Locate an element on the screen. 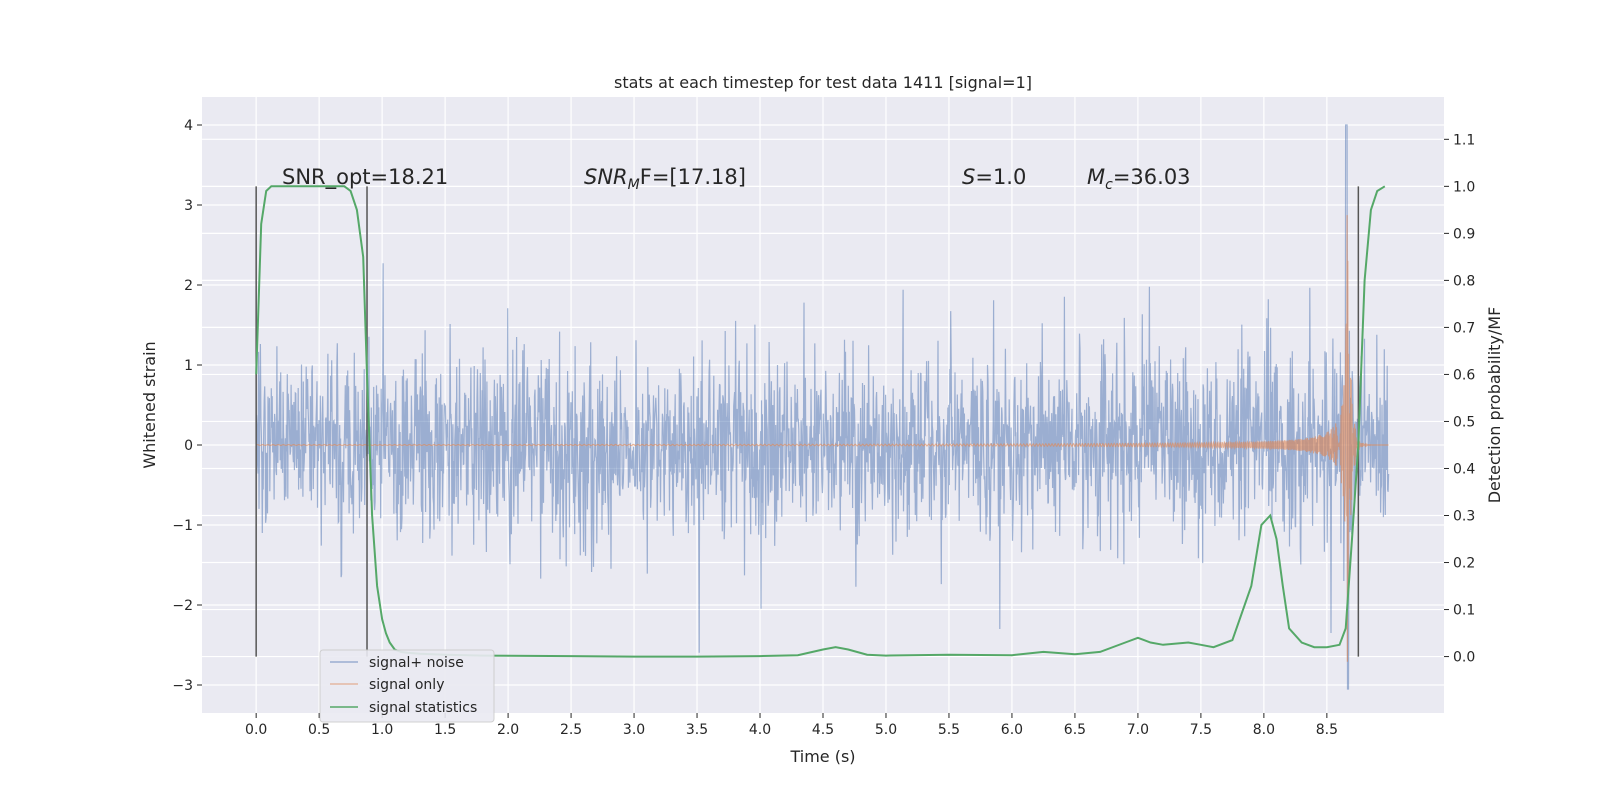 This screenshot has width=1600, height=800. annotation-snr-opt: SNR_opt=18.21 is located at coordinates (365, 177).